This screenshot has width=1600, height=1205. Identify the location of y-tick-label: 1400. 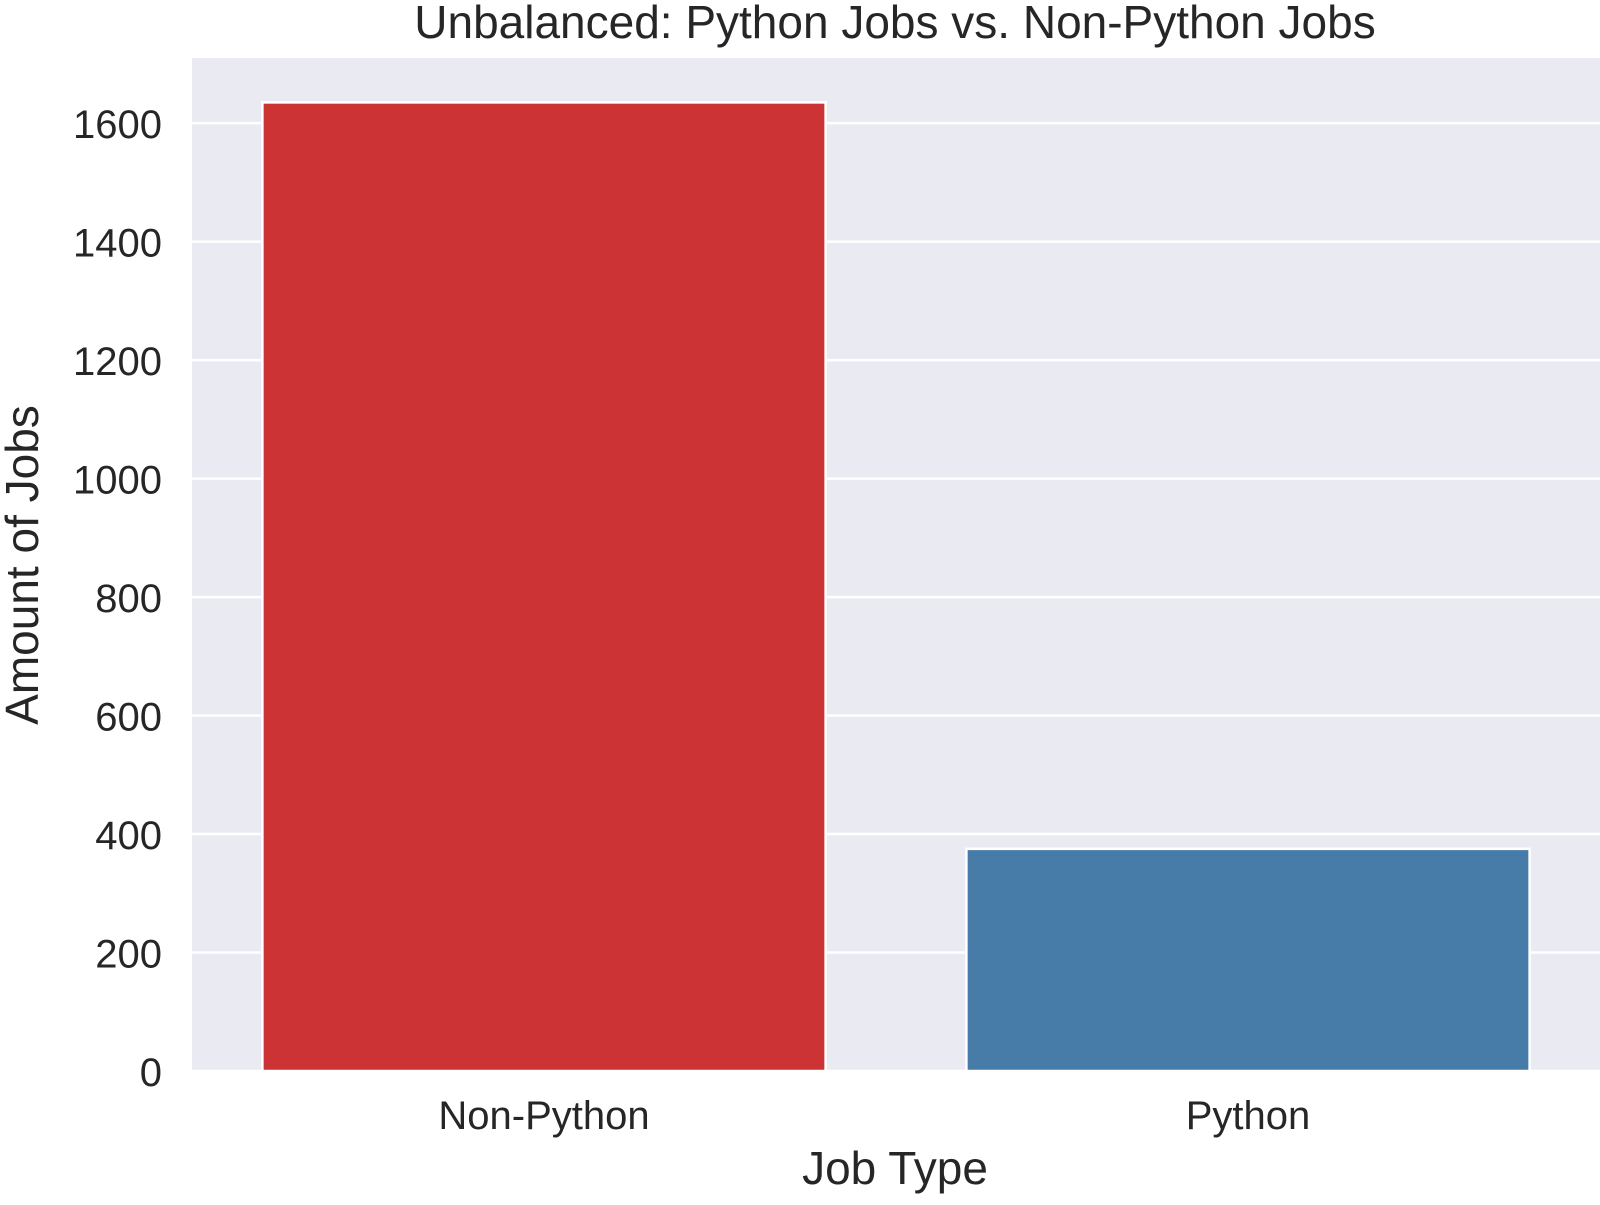
(117, 244).